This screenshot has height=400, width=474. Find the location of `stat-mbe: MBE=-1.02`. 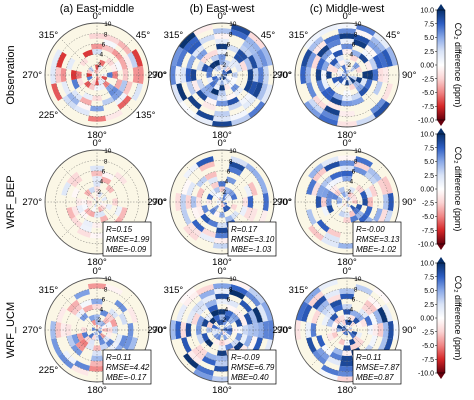

stat-mbe: MBE=-1.02 is located at coordinates (376, 249).